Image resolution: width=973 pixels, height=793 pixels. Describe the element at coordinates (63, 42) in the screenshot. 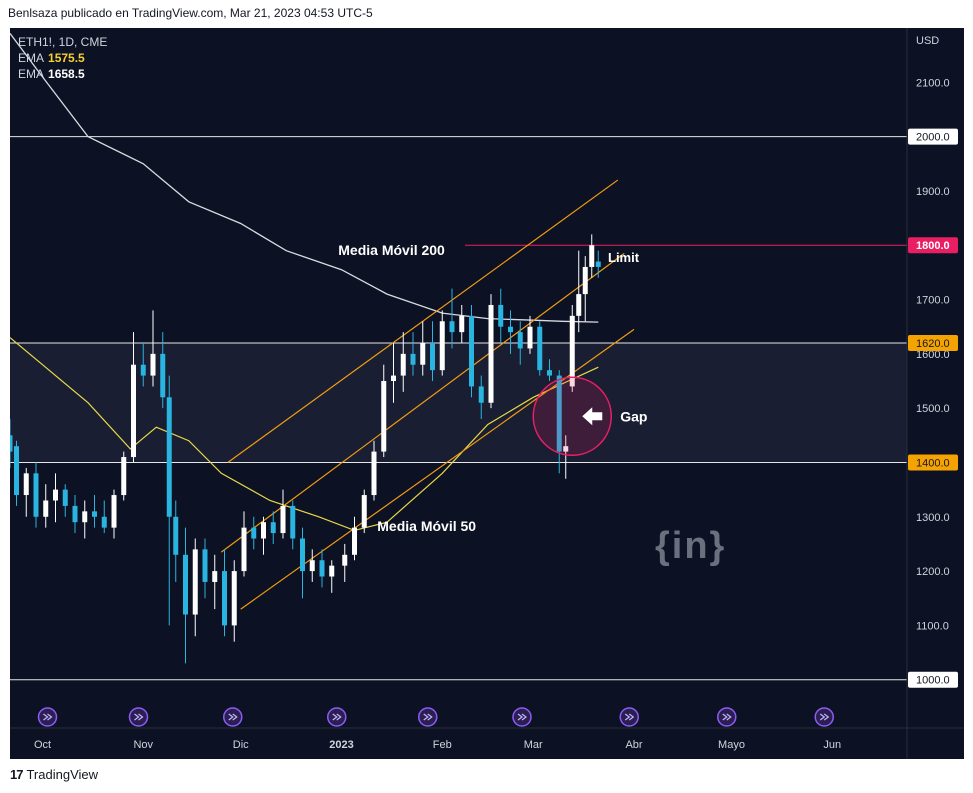

I see `legend-symbol: ETH1!, 1D, CME` at that location.